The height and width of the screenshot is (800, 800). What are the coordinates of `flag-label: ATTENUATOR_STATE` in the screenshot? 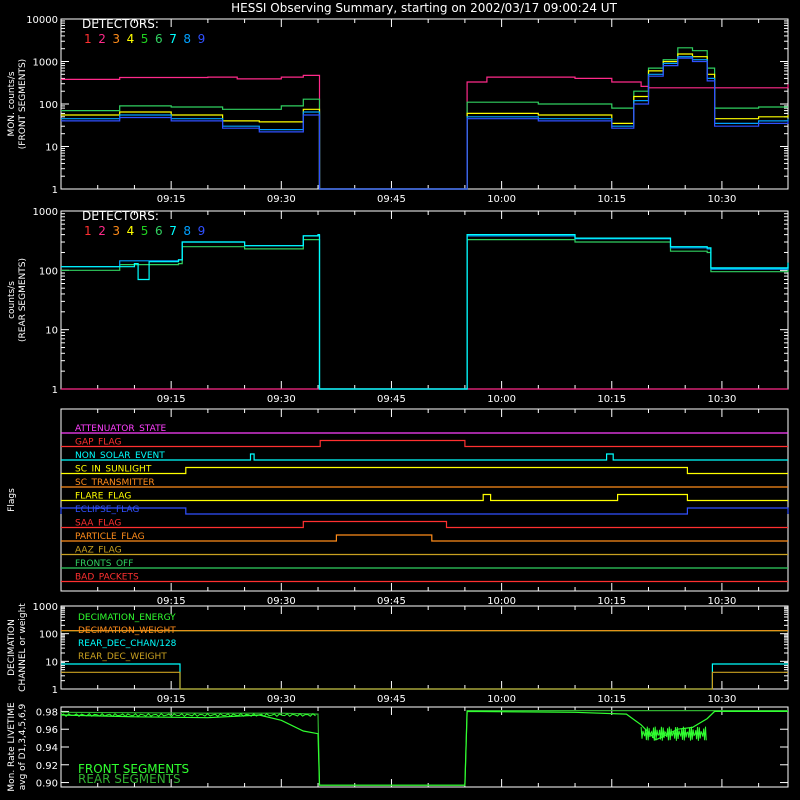 It's located at (121, 429).